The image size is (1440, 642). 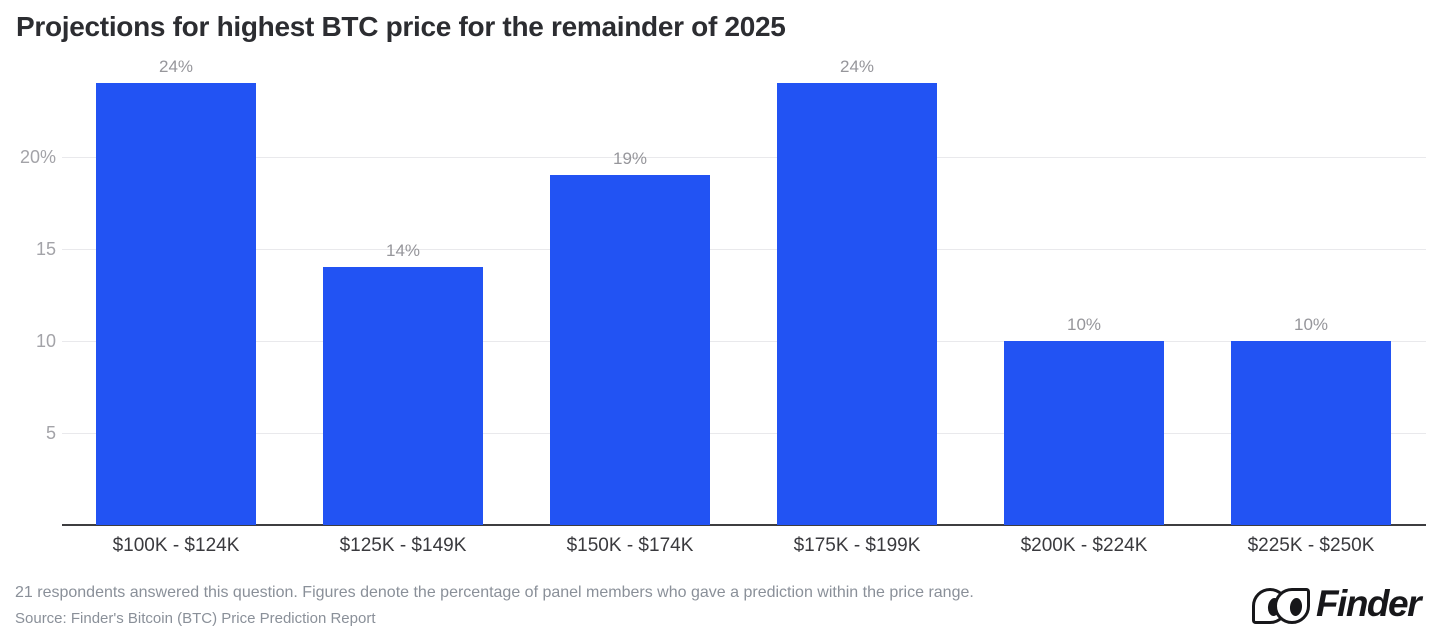 I want to click on xtick-label-5: $200K - $224K, so click(x=1084, y=545).